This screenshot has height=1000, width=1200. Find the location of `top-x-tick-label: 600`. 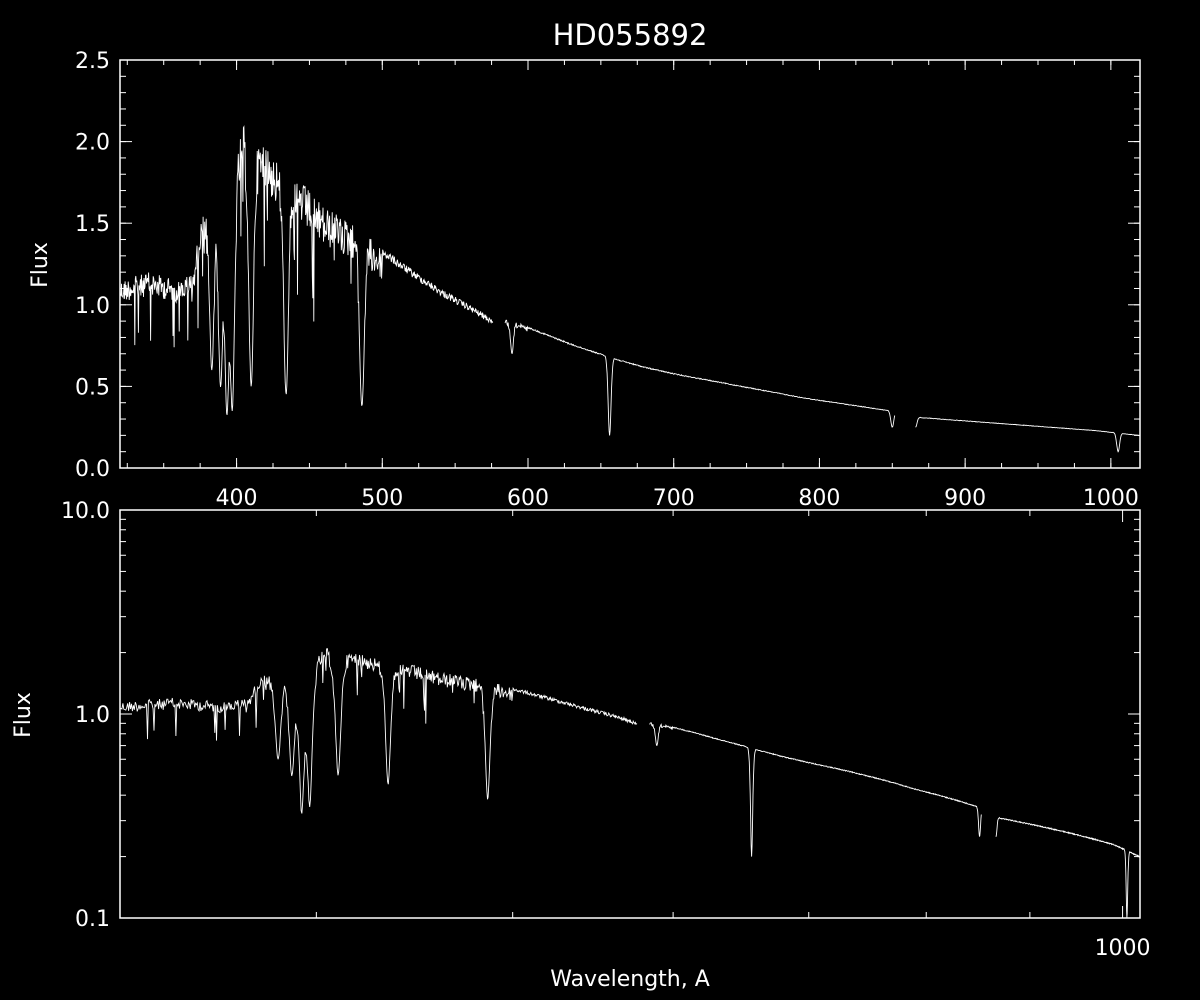

top-x-tick-label: 600 is located at coordinates (528, 498).